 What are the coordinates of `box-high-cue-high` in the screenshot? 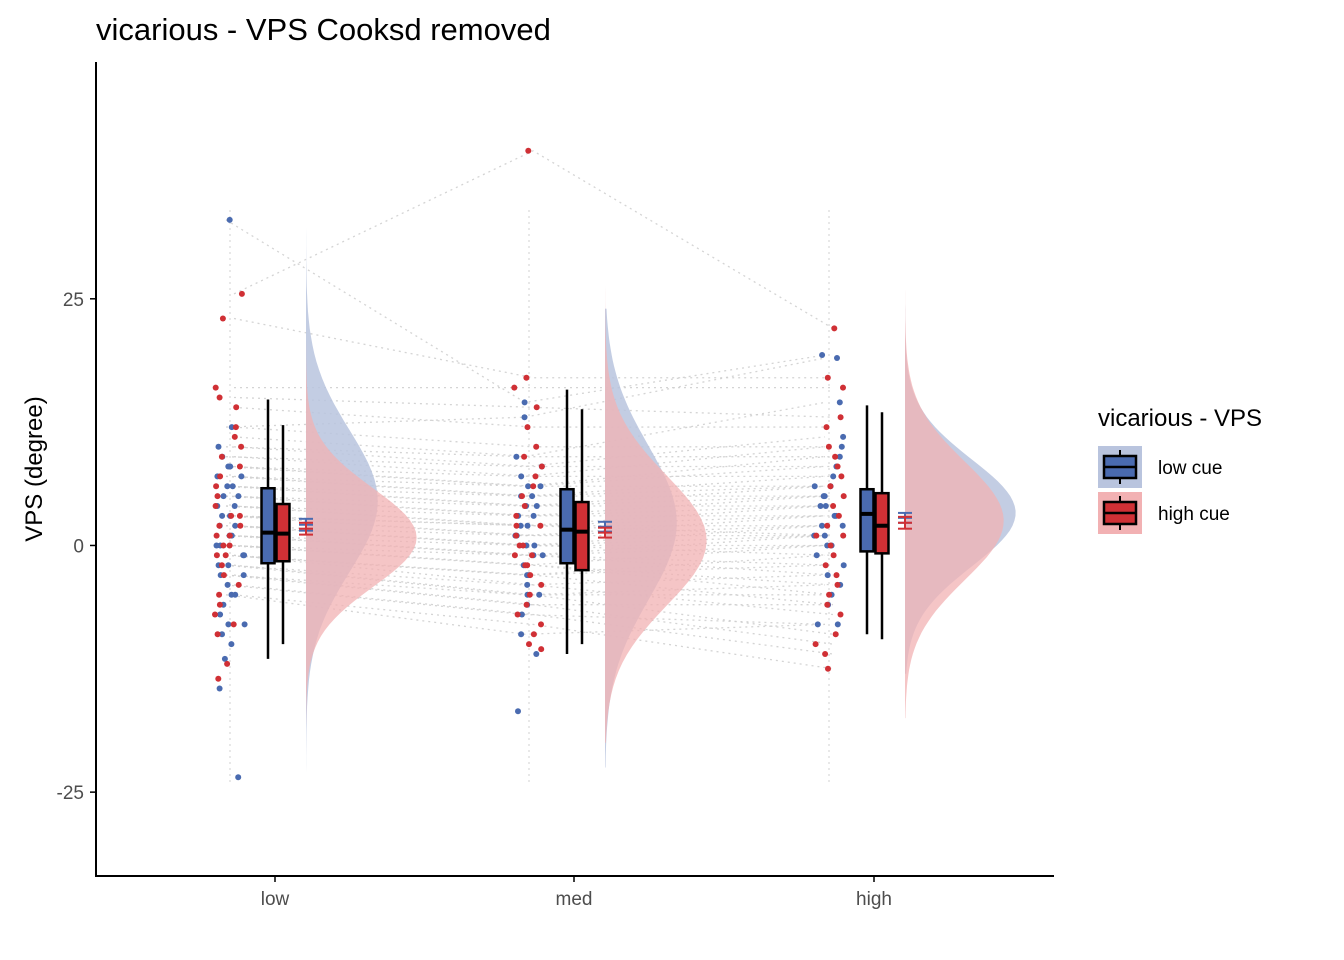 It's located at (882, 523).